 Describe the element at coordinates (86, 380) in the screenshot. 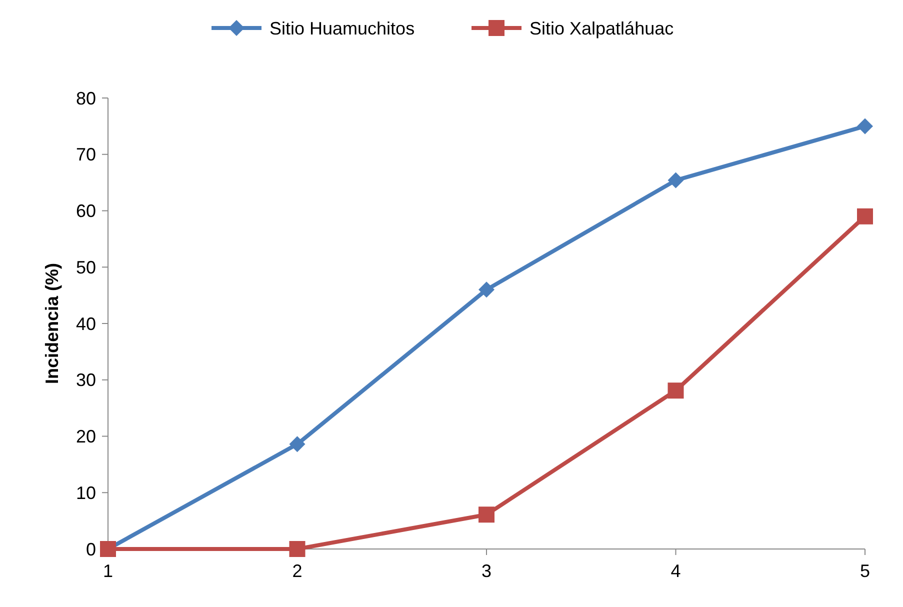

I see `y-tick-label: 30` at that location.